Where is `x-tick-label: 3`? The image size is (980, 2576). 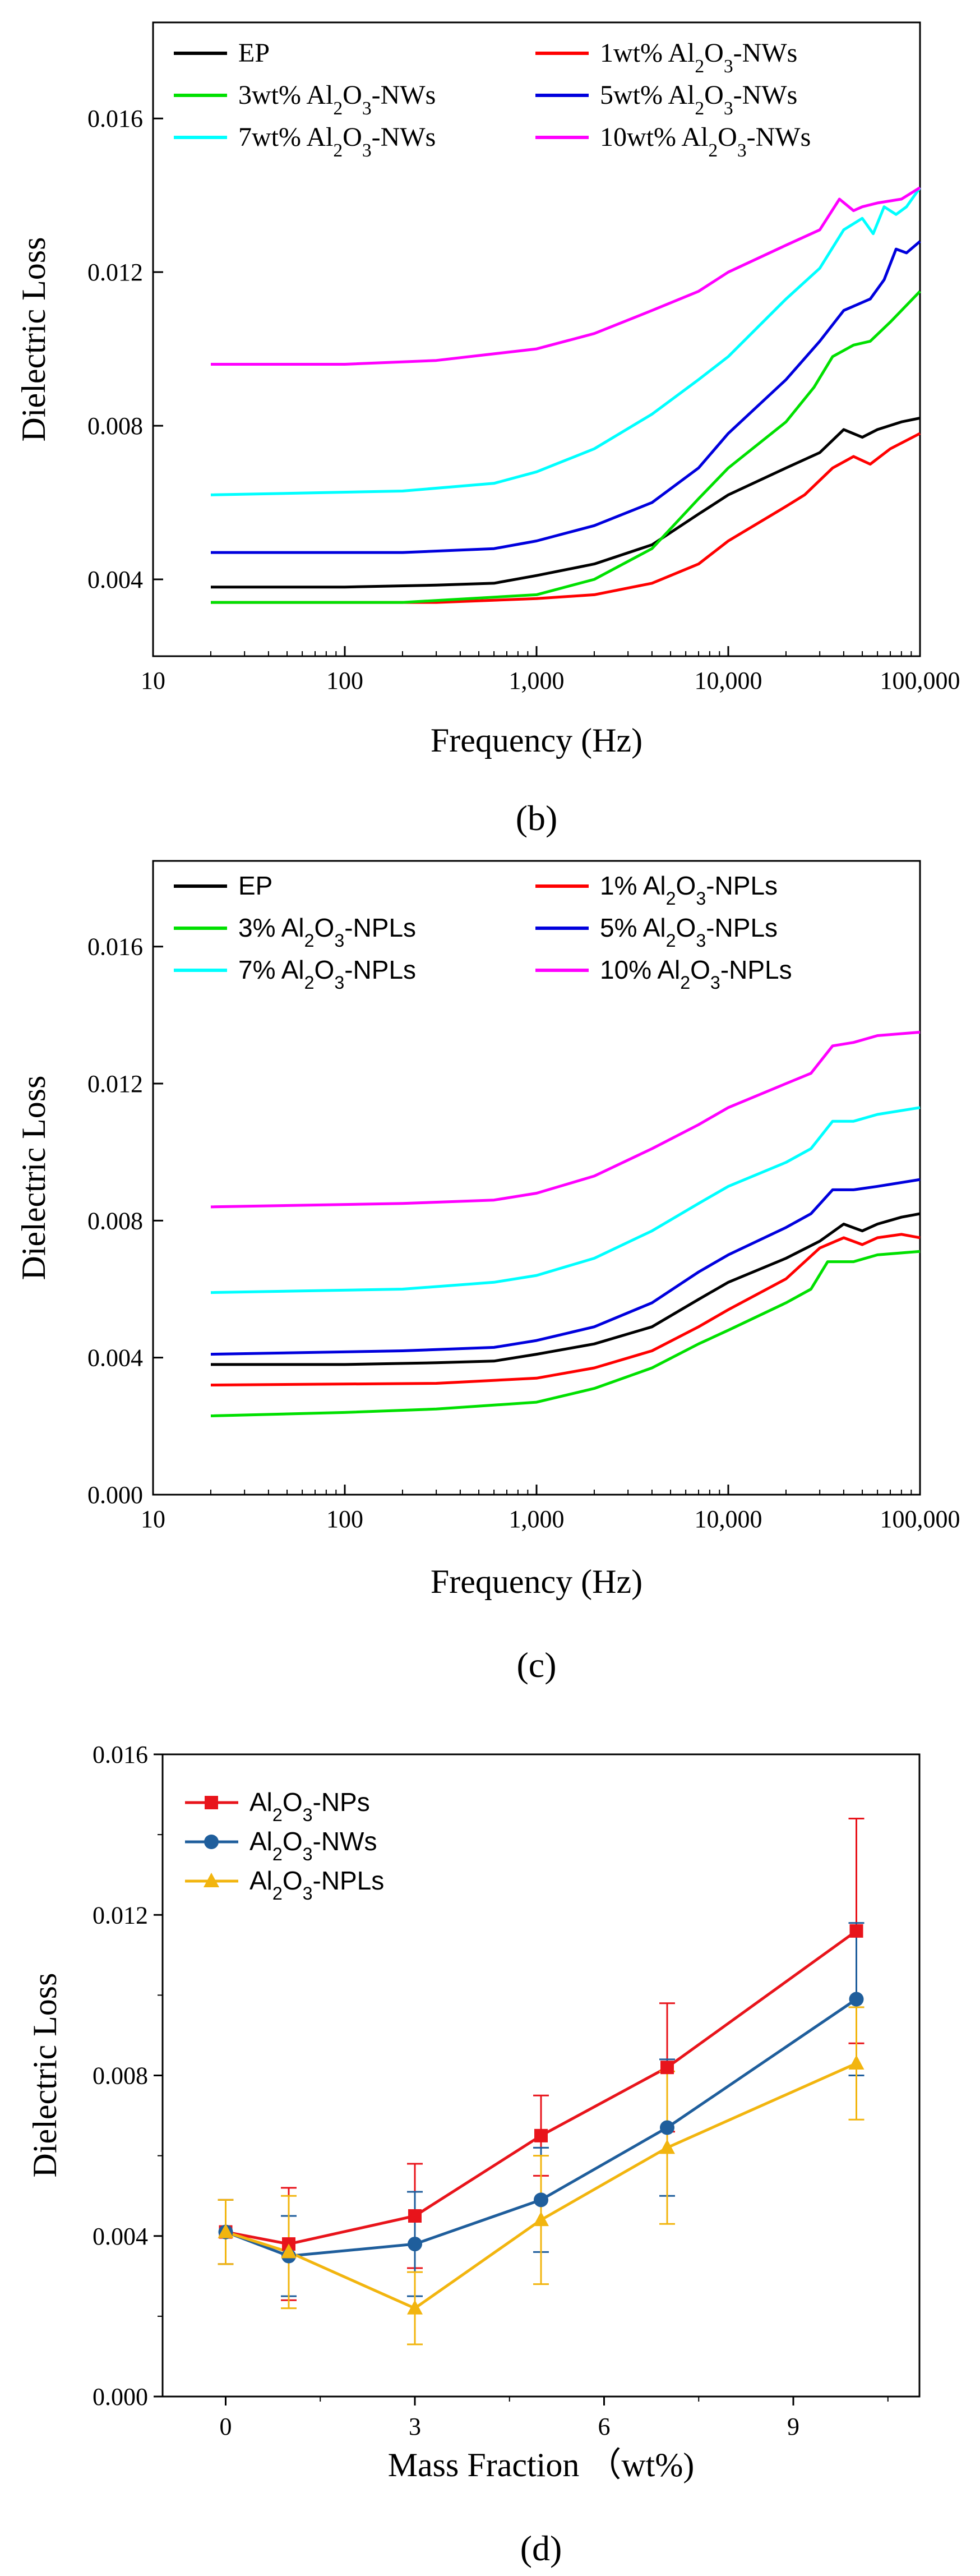
x-tick-label: 3 is located at coordinates (415, 2426).